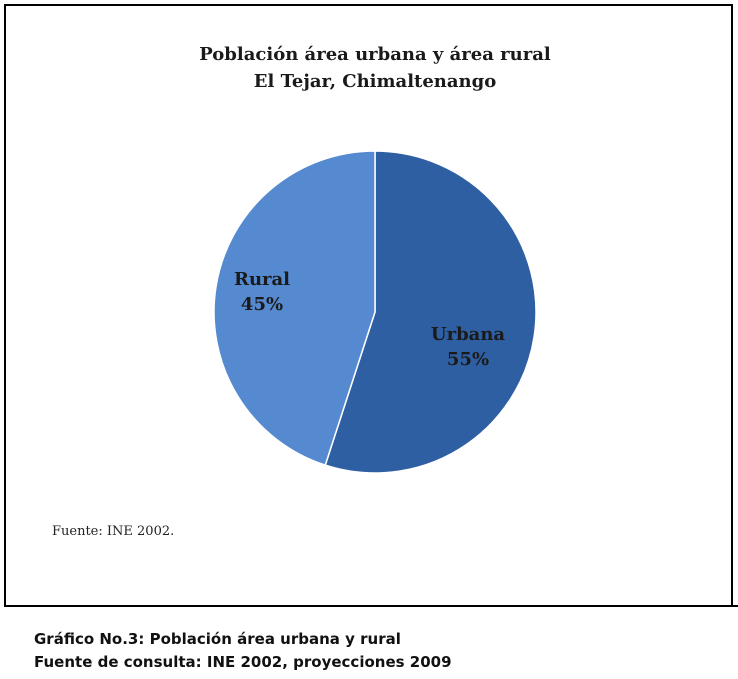  Describe the element at coordinates (113, 531) in the screenshot. I see `chart-source-note: Fuente: INE 2002.` at that location.